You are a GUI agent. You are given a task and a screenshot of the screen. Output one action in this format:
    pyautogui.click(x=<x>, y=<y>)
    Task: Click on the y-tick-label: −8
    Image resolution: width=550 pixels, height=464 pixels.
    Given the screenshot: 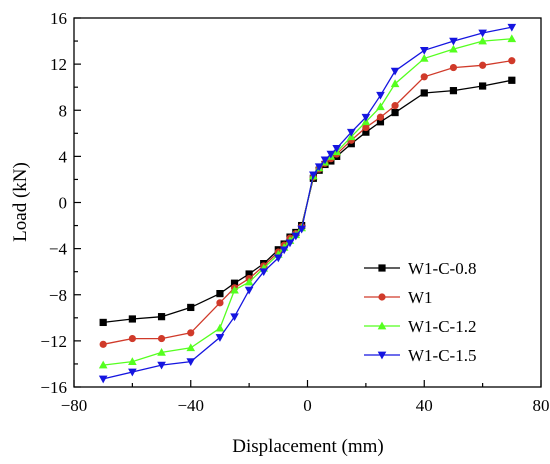 What is the action you would take?
    pyautogui.click(x=58, y=295)
    